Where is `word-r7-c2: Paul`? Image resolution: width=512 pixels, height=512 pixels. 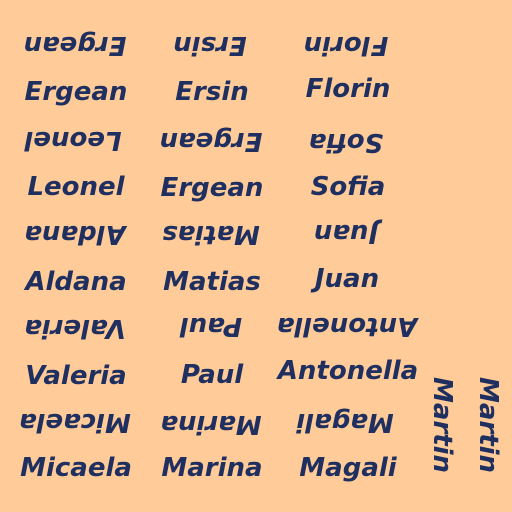 word-r7-c2: Paul is located at coordinates (211, 326).